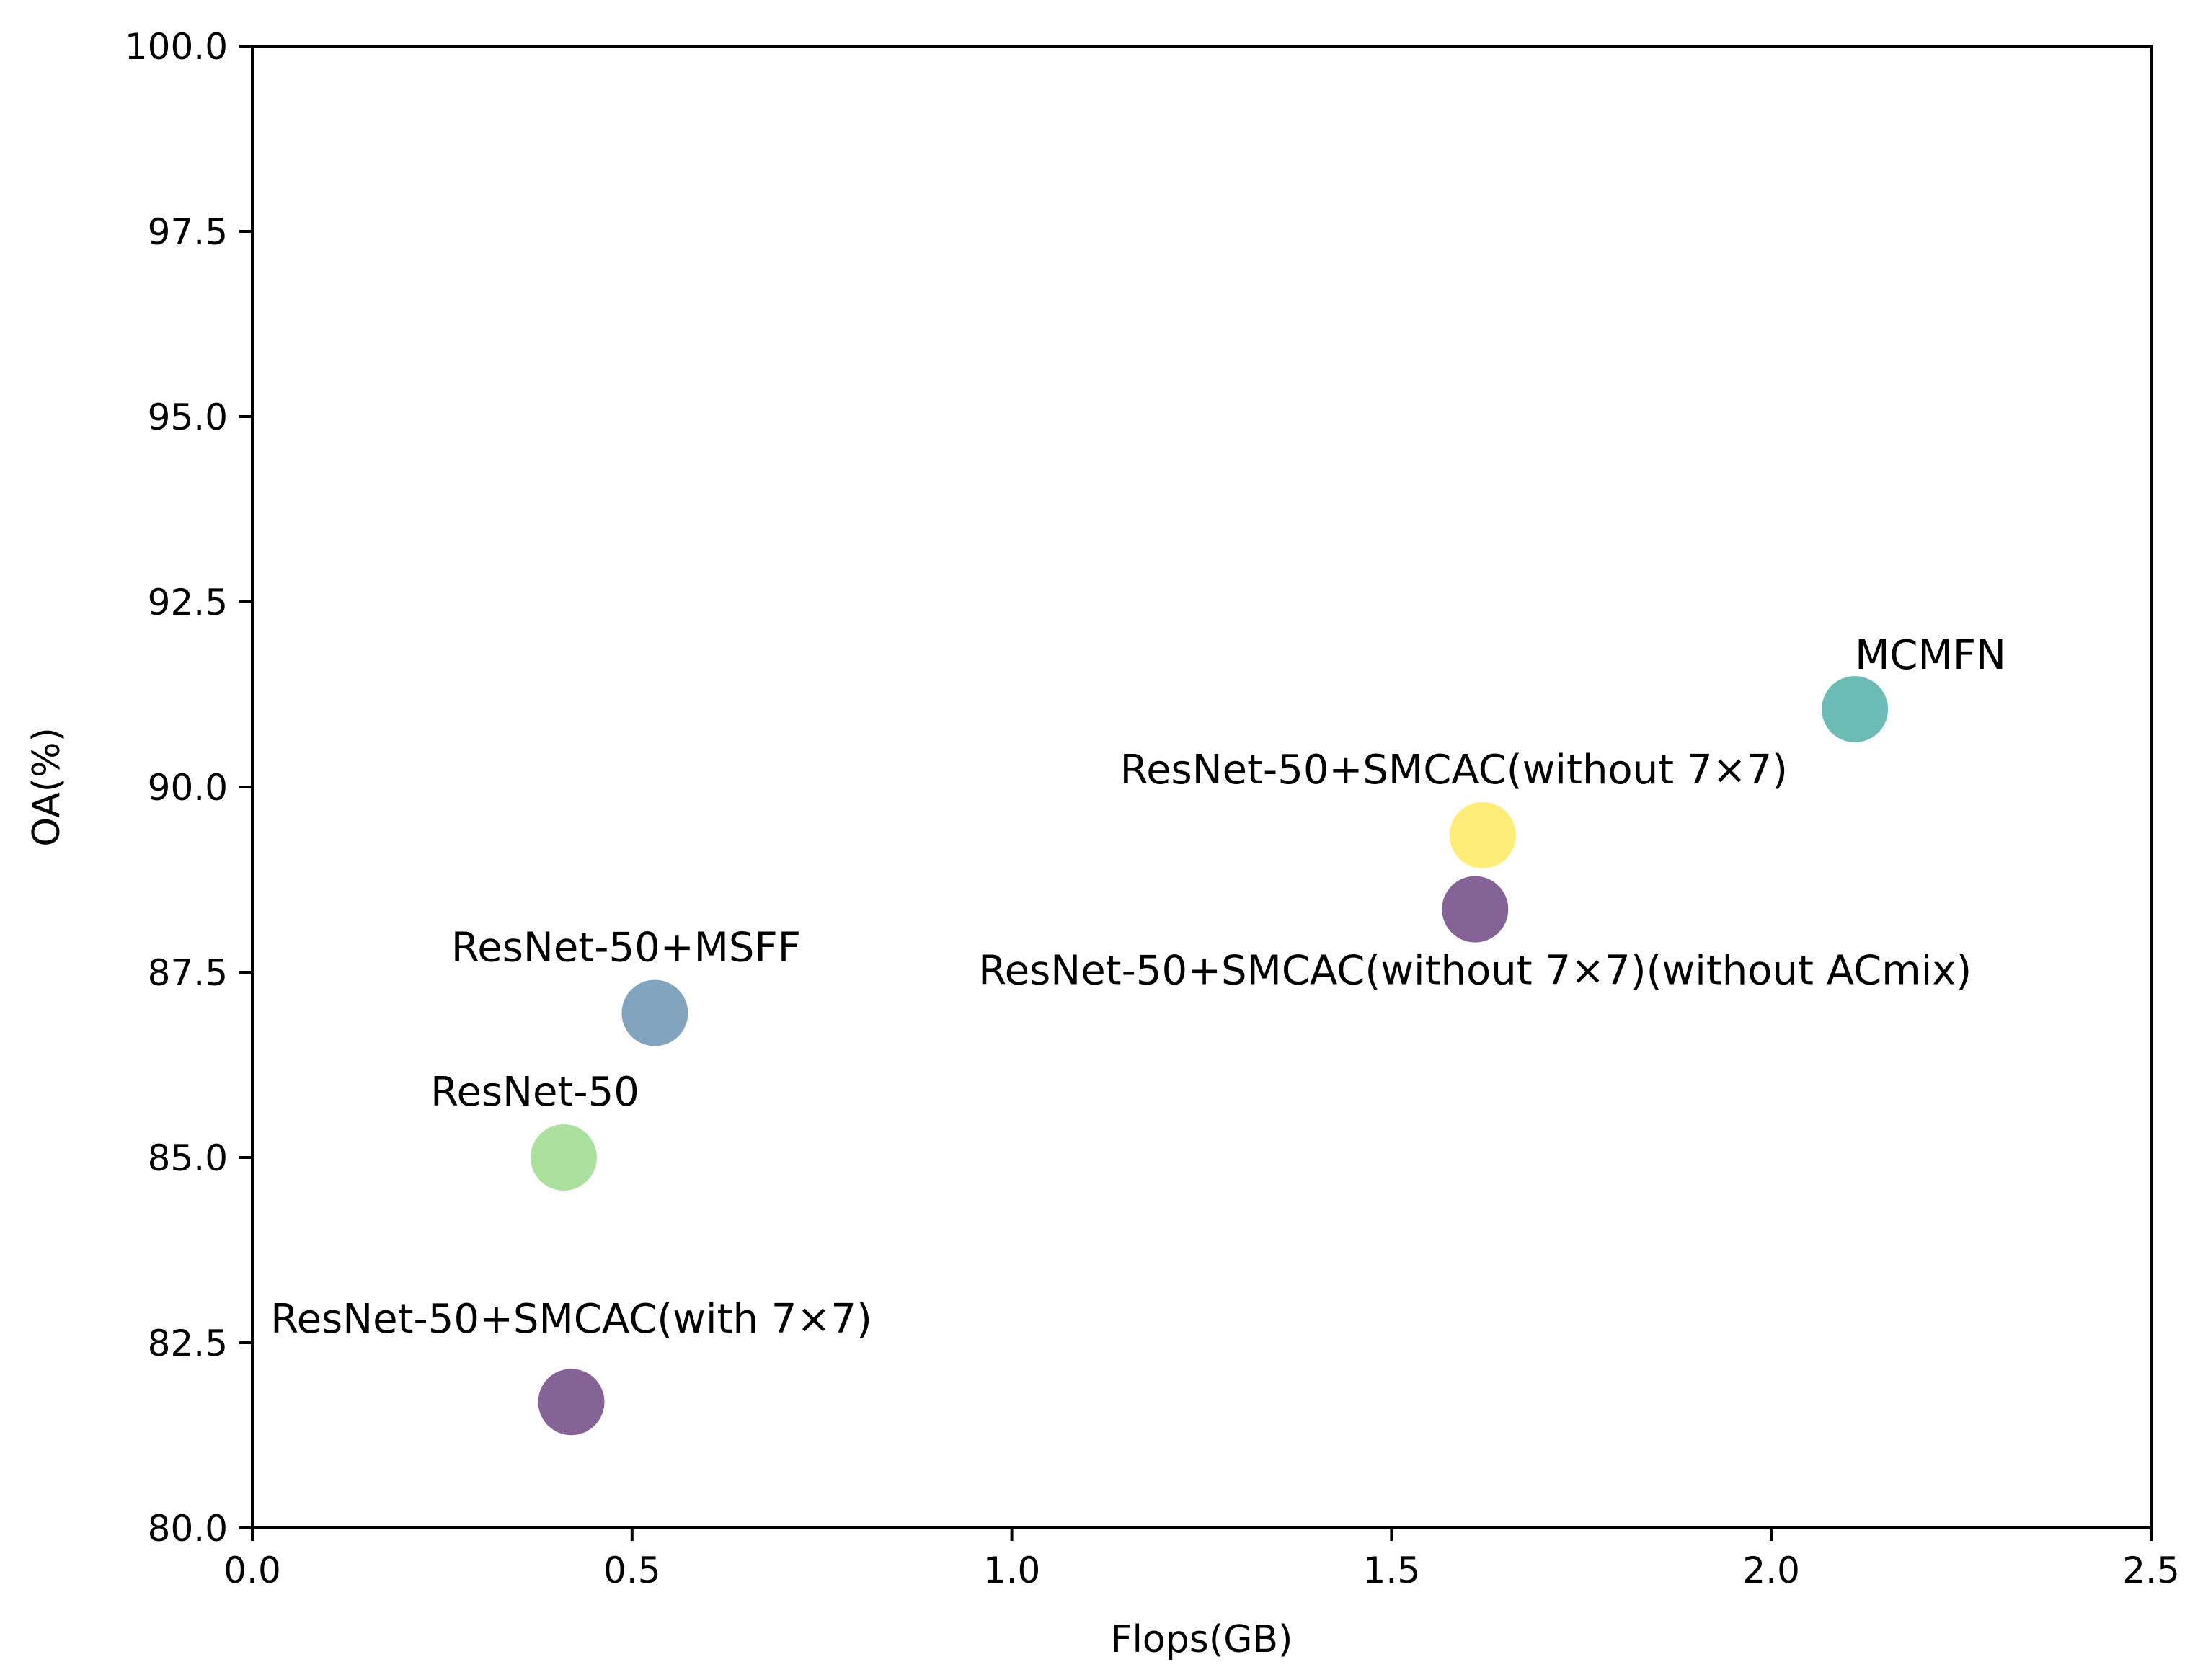 This screenshot has width=2190, height=1680. I want to click on y-tick-label: 97.5, so click(188, 232).